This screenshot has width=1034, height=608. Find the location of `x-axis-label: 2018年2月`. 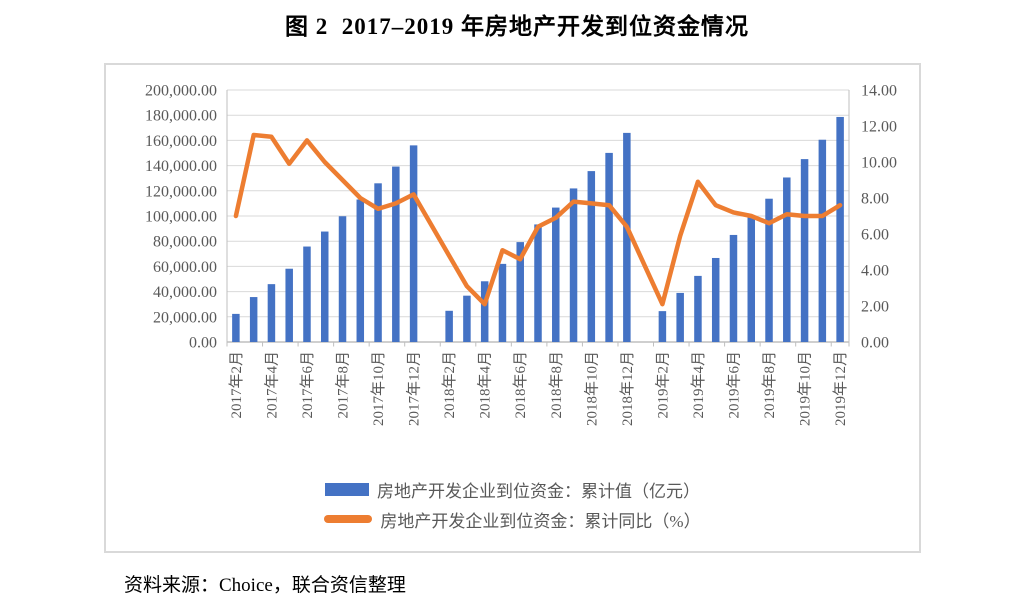

x-axis-label: 2018年2月 is located at coordinates (449, 385).